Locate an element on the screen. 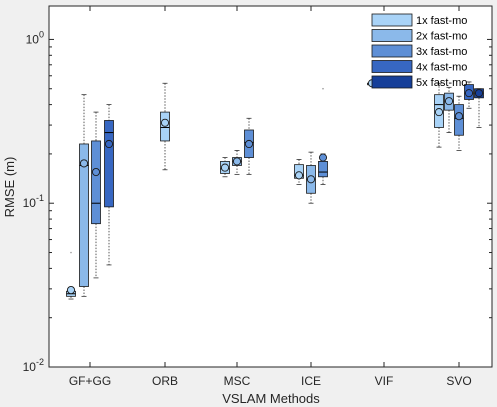 The width and height of the screenshot is (497, 407). y-tick-exponent: 0 is located at coordinates (41, 34).